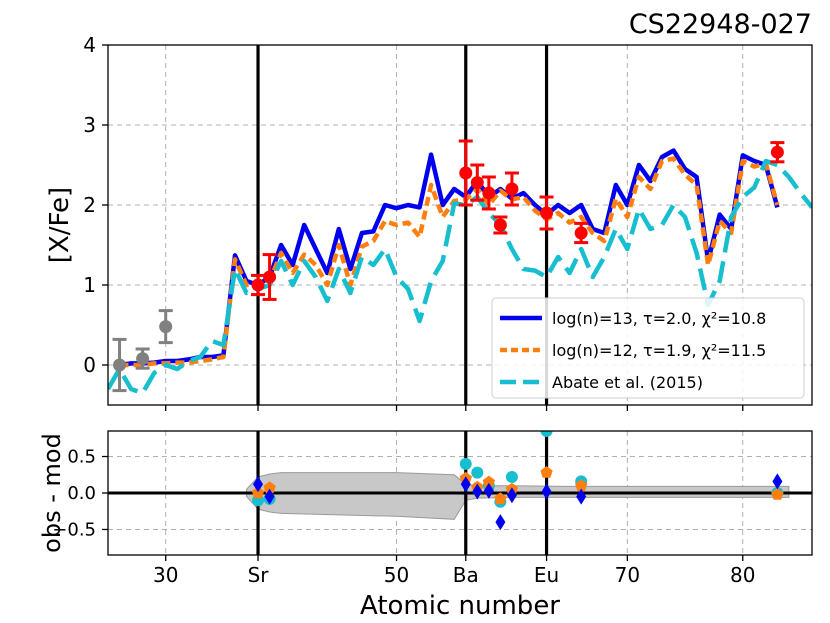  What do you see at coordinates (89, 205) in the screenshot?
I see `y-tick-label: 2` at bounding box center [89, 205].